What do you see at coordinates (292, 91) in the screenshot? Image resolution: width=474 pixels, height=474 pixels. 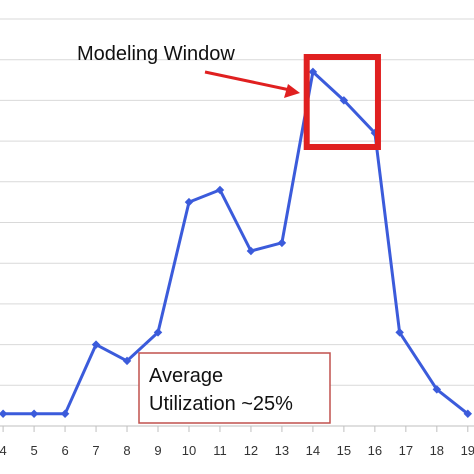 I see `modeling-window-arrowhead` at bounding box center [292, 91].